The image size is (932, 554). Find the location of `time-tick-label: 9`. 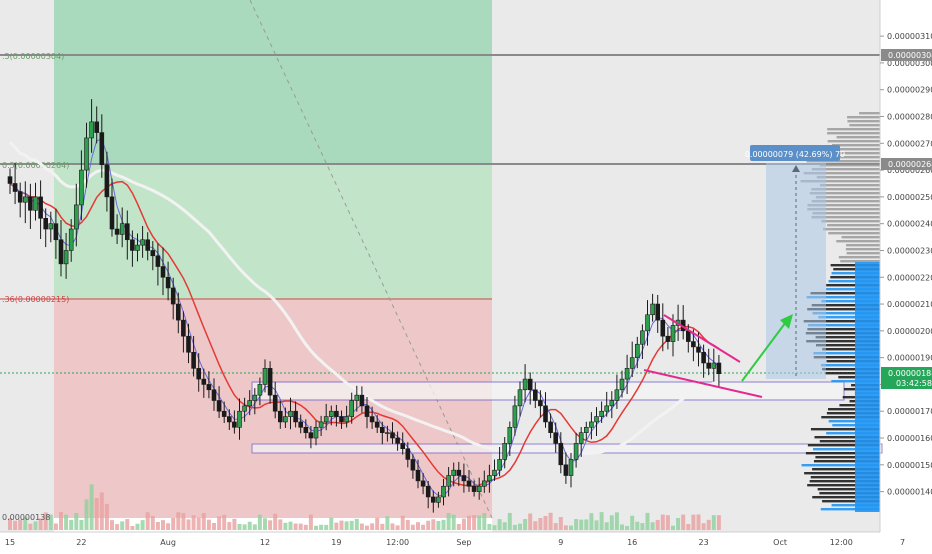

time-tick-label: 9 is located at coordinates (560, 542).